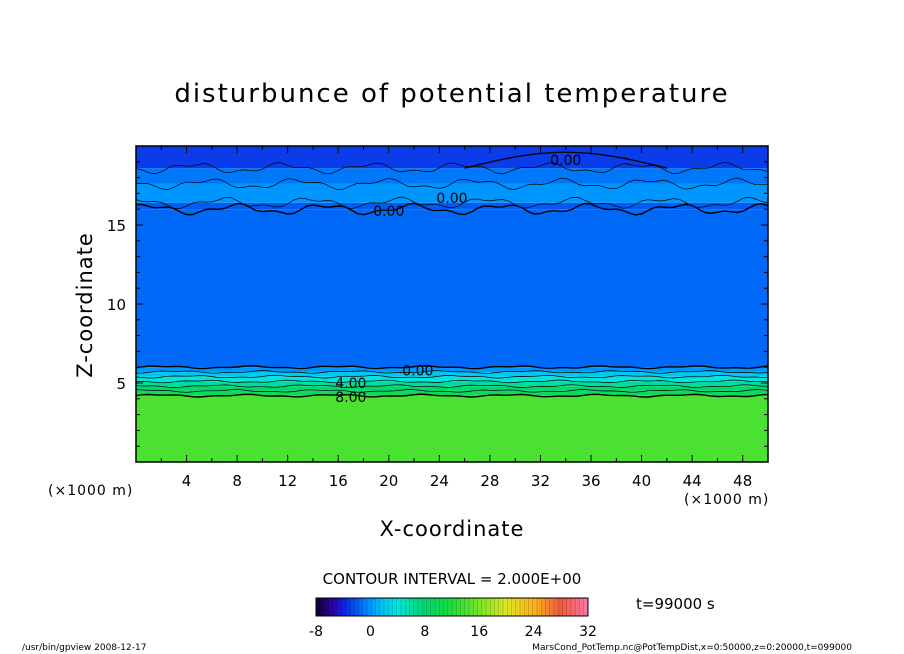  I want to click on contour-labels: 0.00 0.00 0.00 0.00 4.008.00, so click(458, 279).